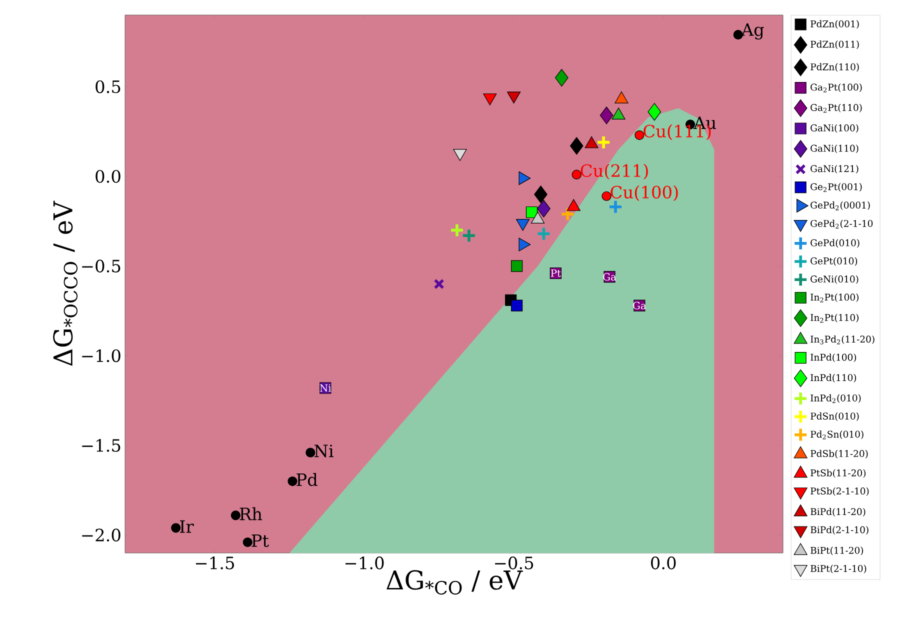 Image resolution: width=912 pixels, height=626 pixels. What do you see at coordinates (752, 31) in the screenshot?
I see `data-label: Ag` at bounding box center [752, 31].